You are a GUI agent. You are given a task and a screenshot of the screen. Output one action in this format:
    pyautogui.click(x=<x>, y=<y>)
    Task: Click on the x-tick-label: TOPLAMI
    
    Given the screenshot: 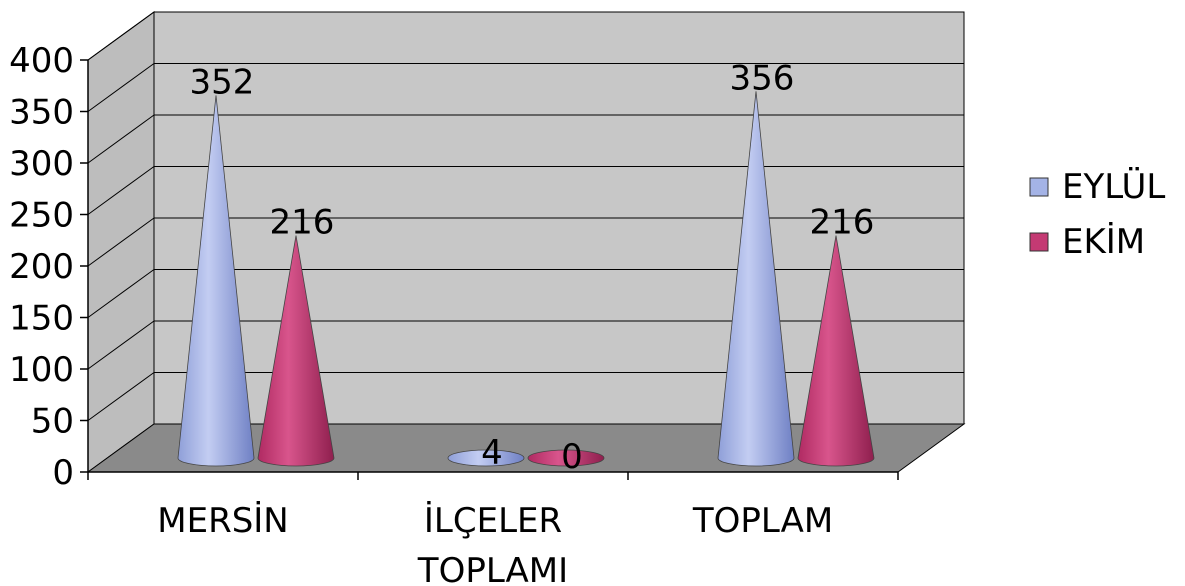 What is the action you would take?
    pyautogui.click(x=492, y=568)
    